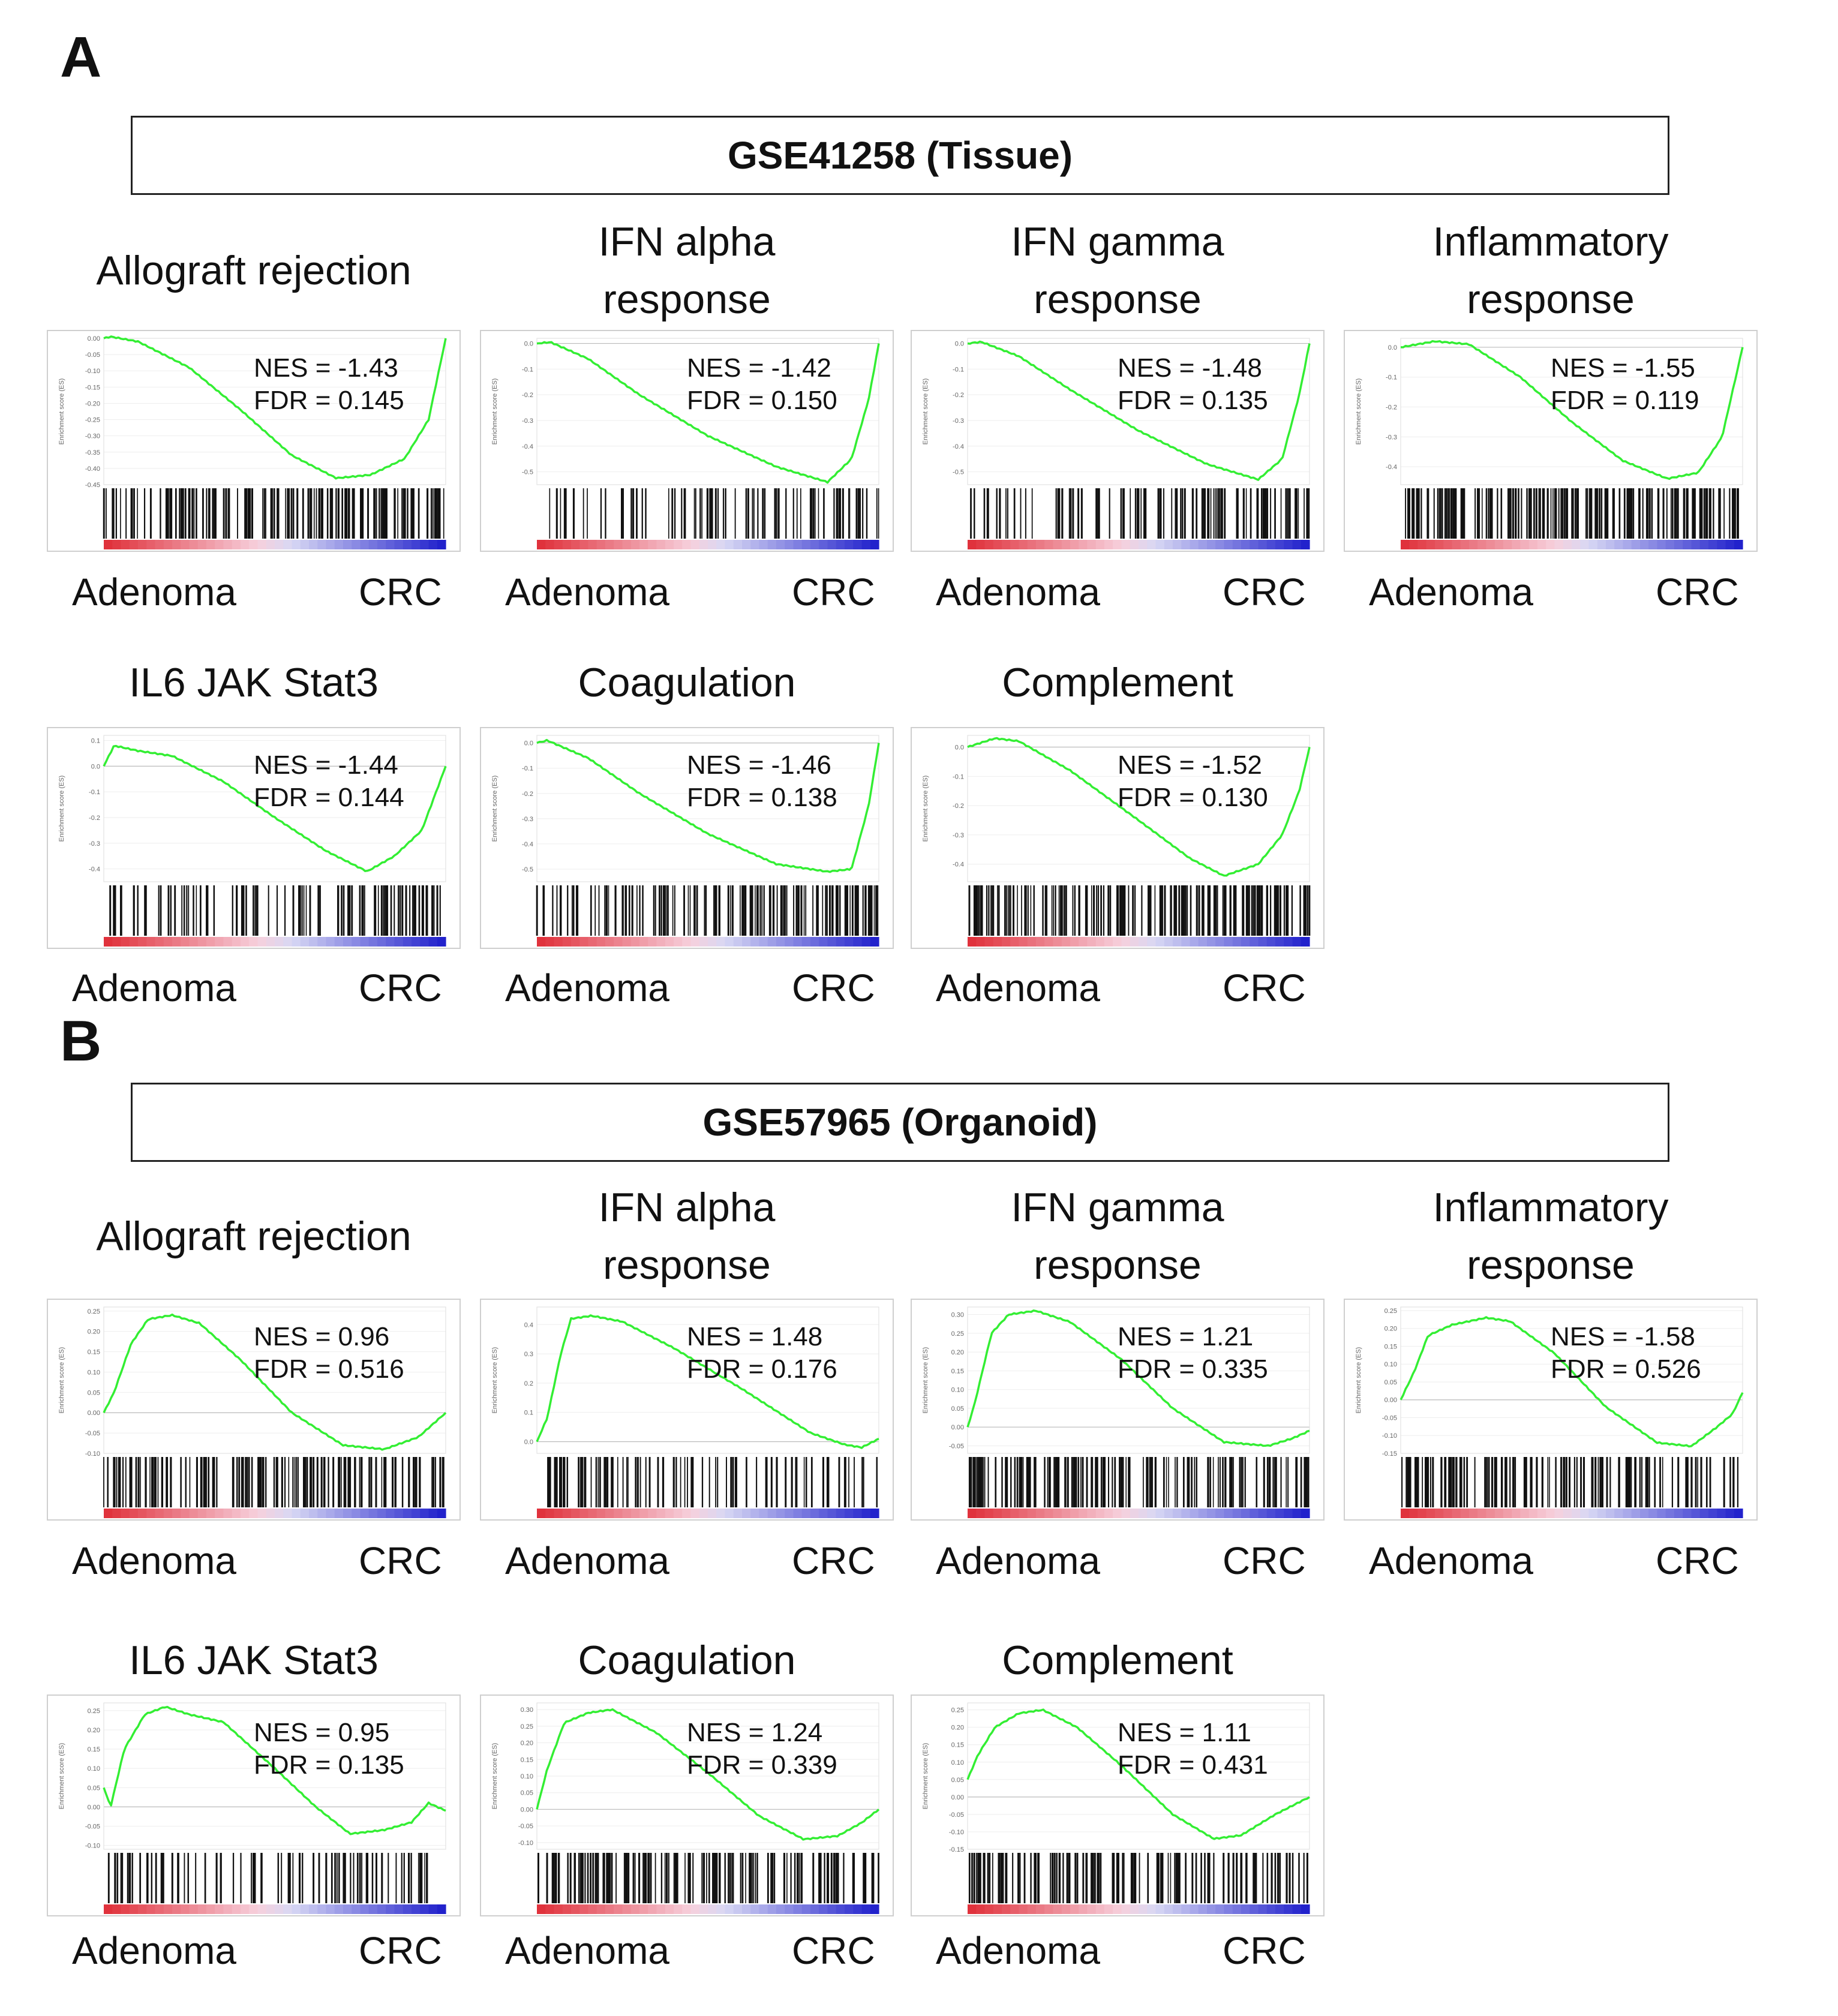  I want to click on plot-area, so click(274, 1380).